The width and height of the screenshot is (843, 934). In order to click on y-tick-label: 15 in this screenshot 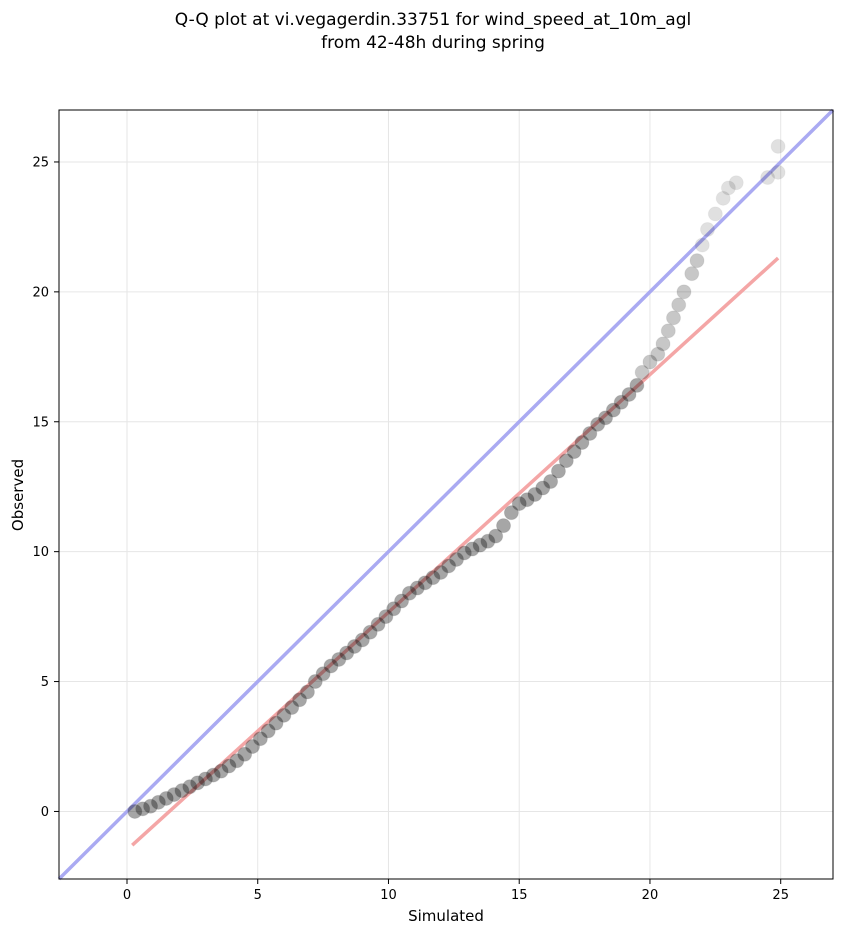, I will do `click(40, 422)`.